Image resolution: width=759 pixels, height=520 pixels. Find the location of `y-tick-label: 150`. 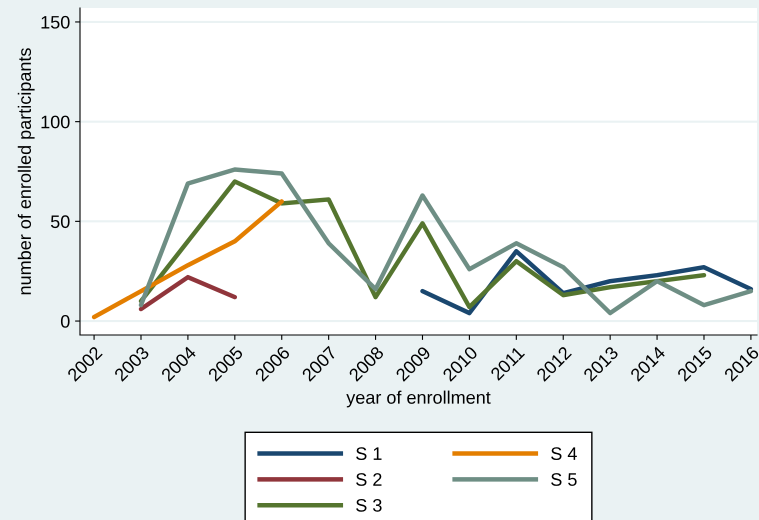

y-tick-label: 150 is located at coordinates (56, 22).